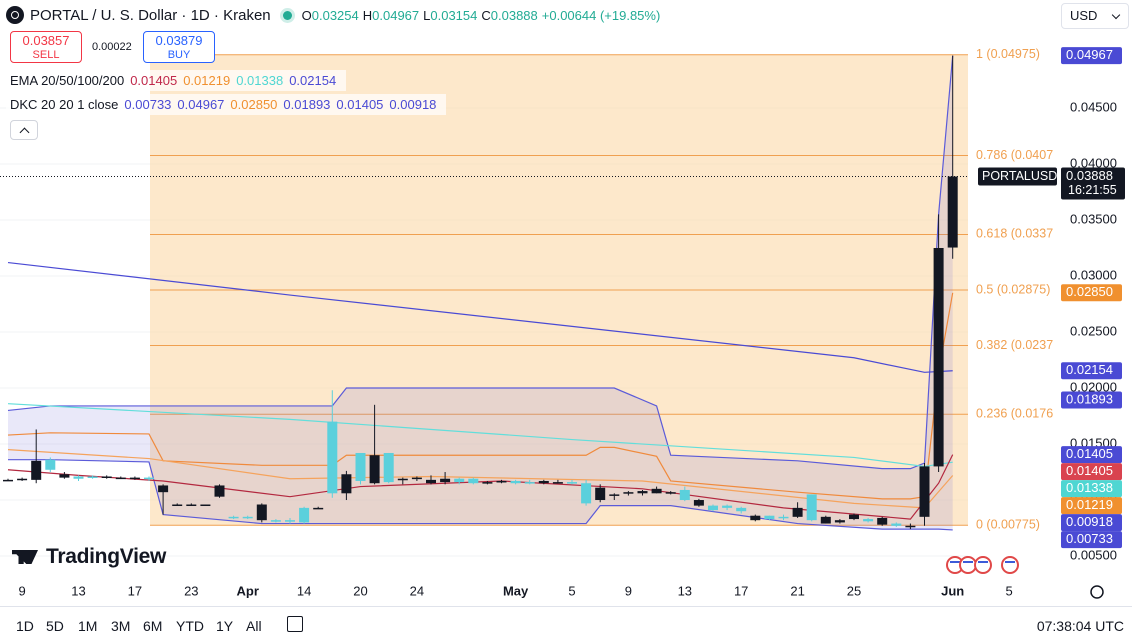 The image size is (1132, 644). What do you see at coordinates (1093, 162) in the screenshot?
I see `y-tick-label: 0.04000` at bounding box center [1093, 162].